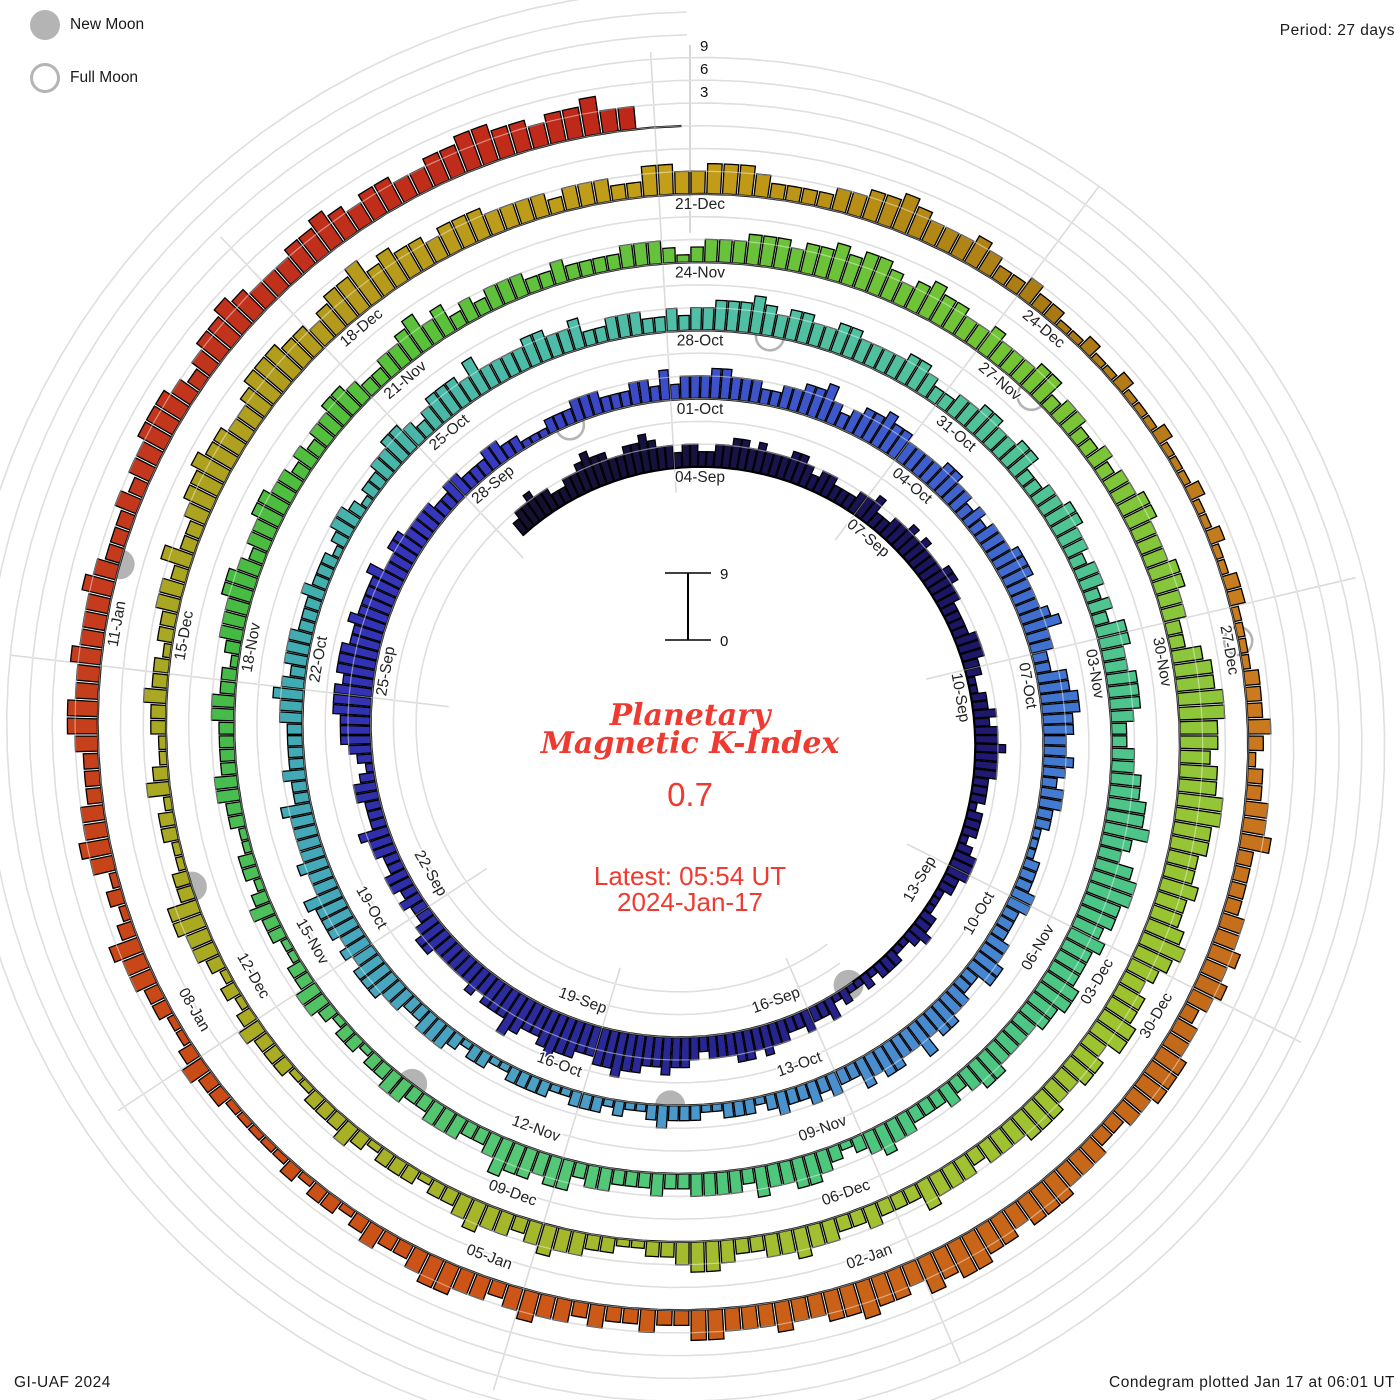  What do you see at coordinates (776, 1000) in the screenshot?
I see `date-label: 16-Sep` at bounding box center [776, 1000].